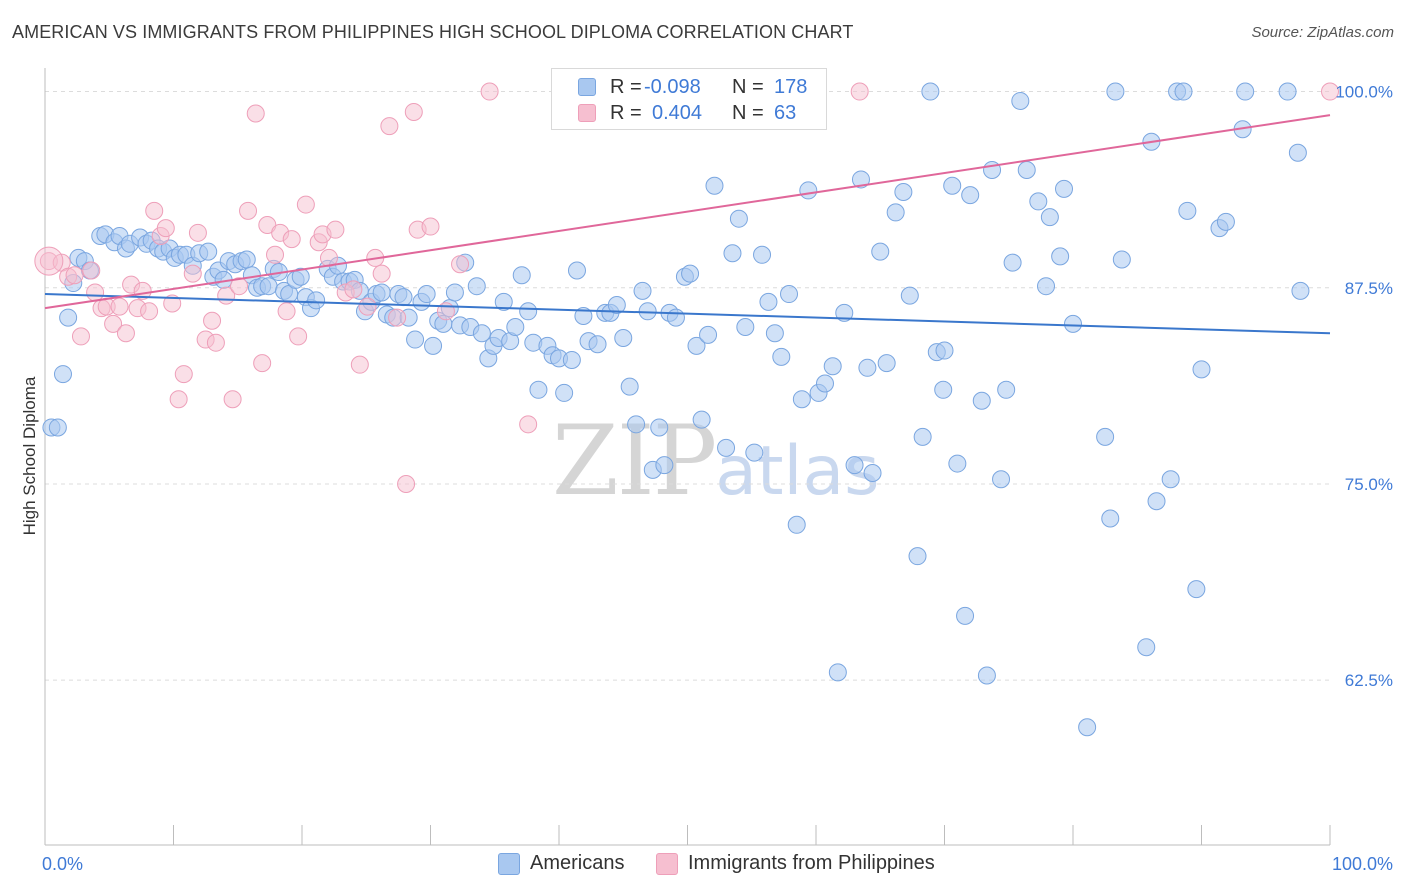 This screenshot has width=1406, height=892. Describe the element at coordinates (49, 261) in the screenshot. I see `philippines-point-cluster` at that location.